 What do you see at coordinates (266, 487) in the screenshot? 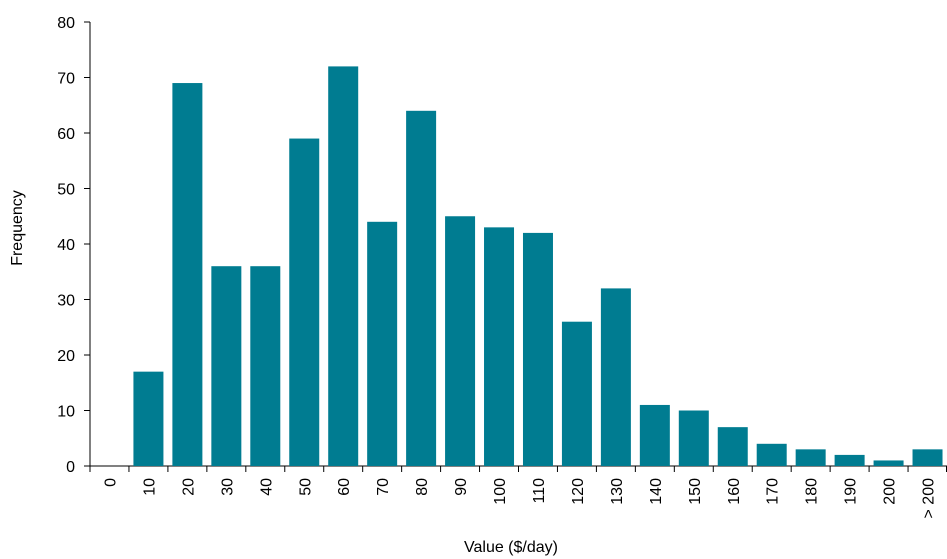
I see `x-tick-label: 40` at bounding box center [266, 487].